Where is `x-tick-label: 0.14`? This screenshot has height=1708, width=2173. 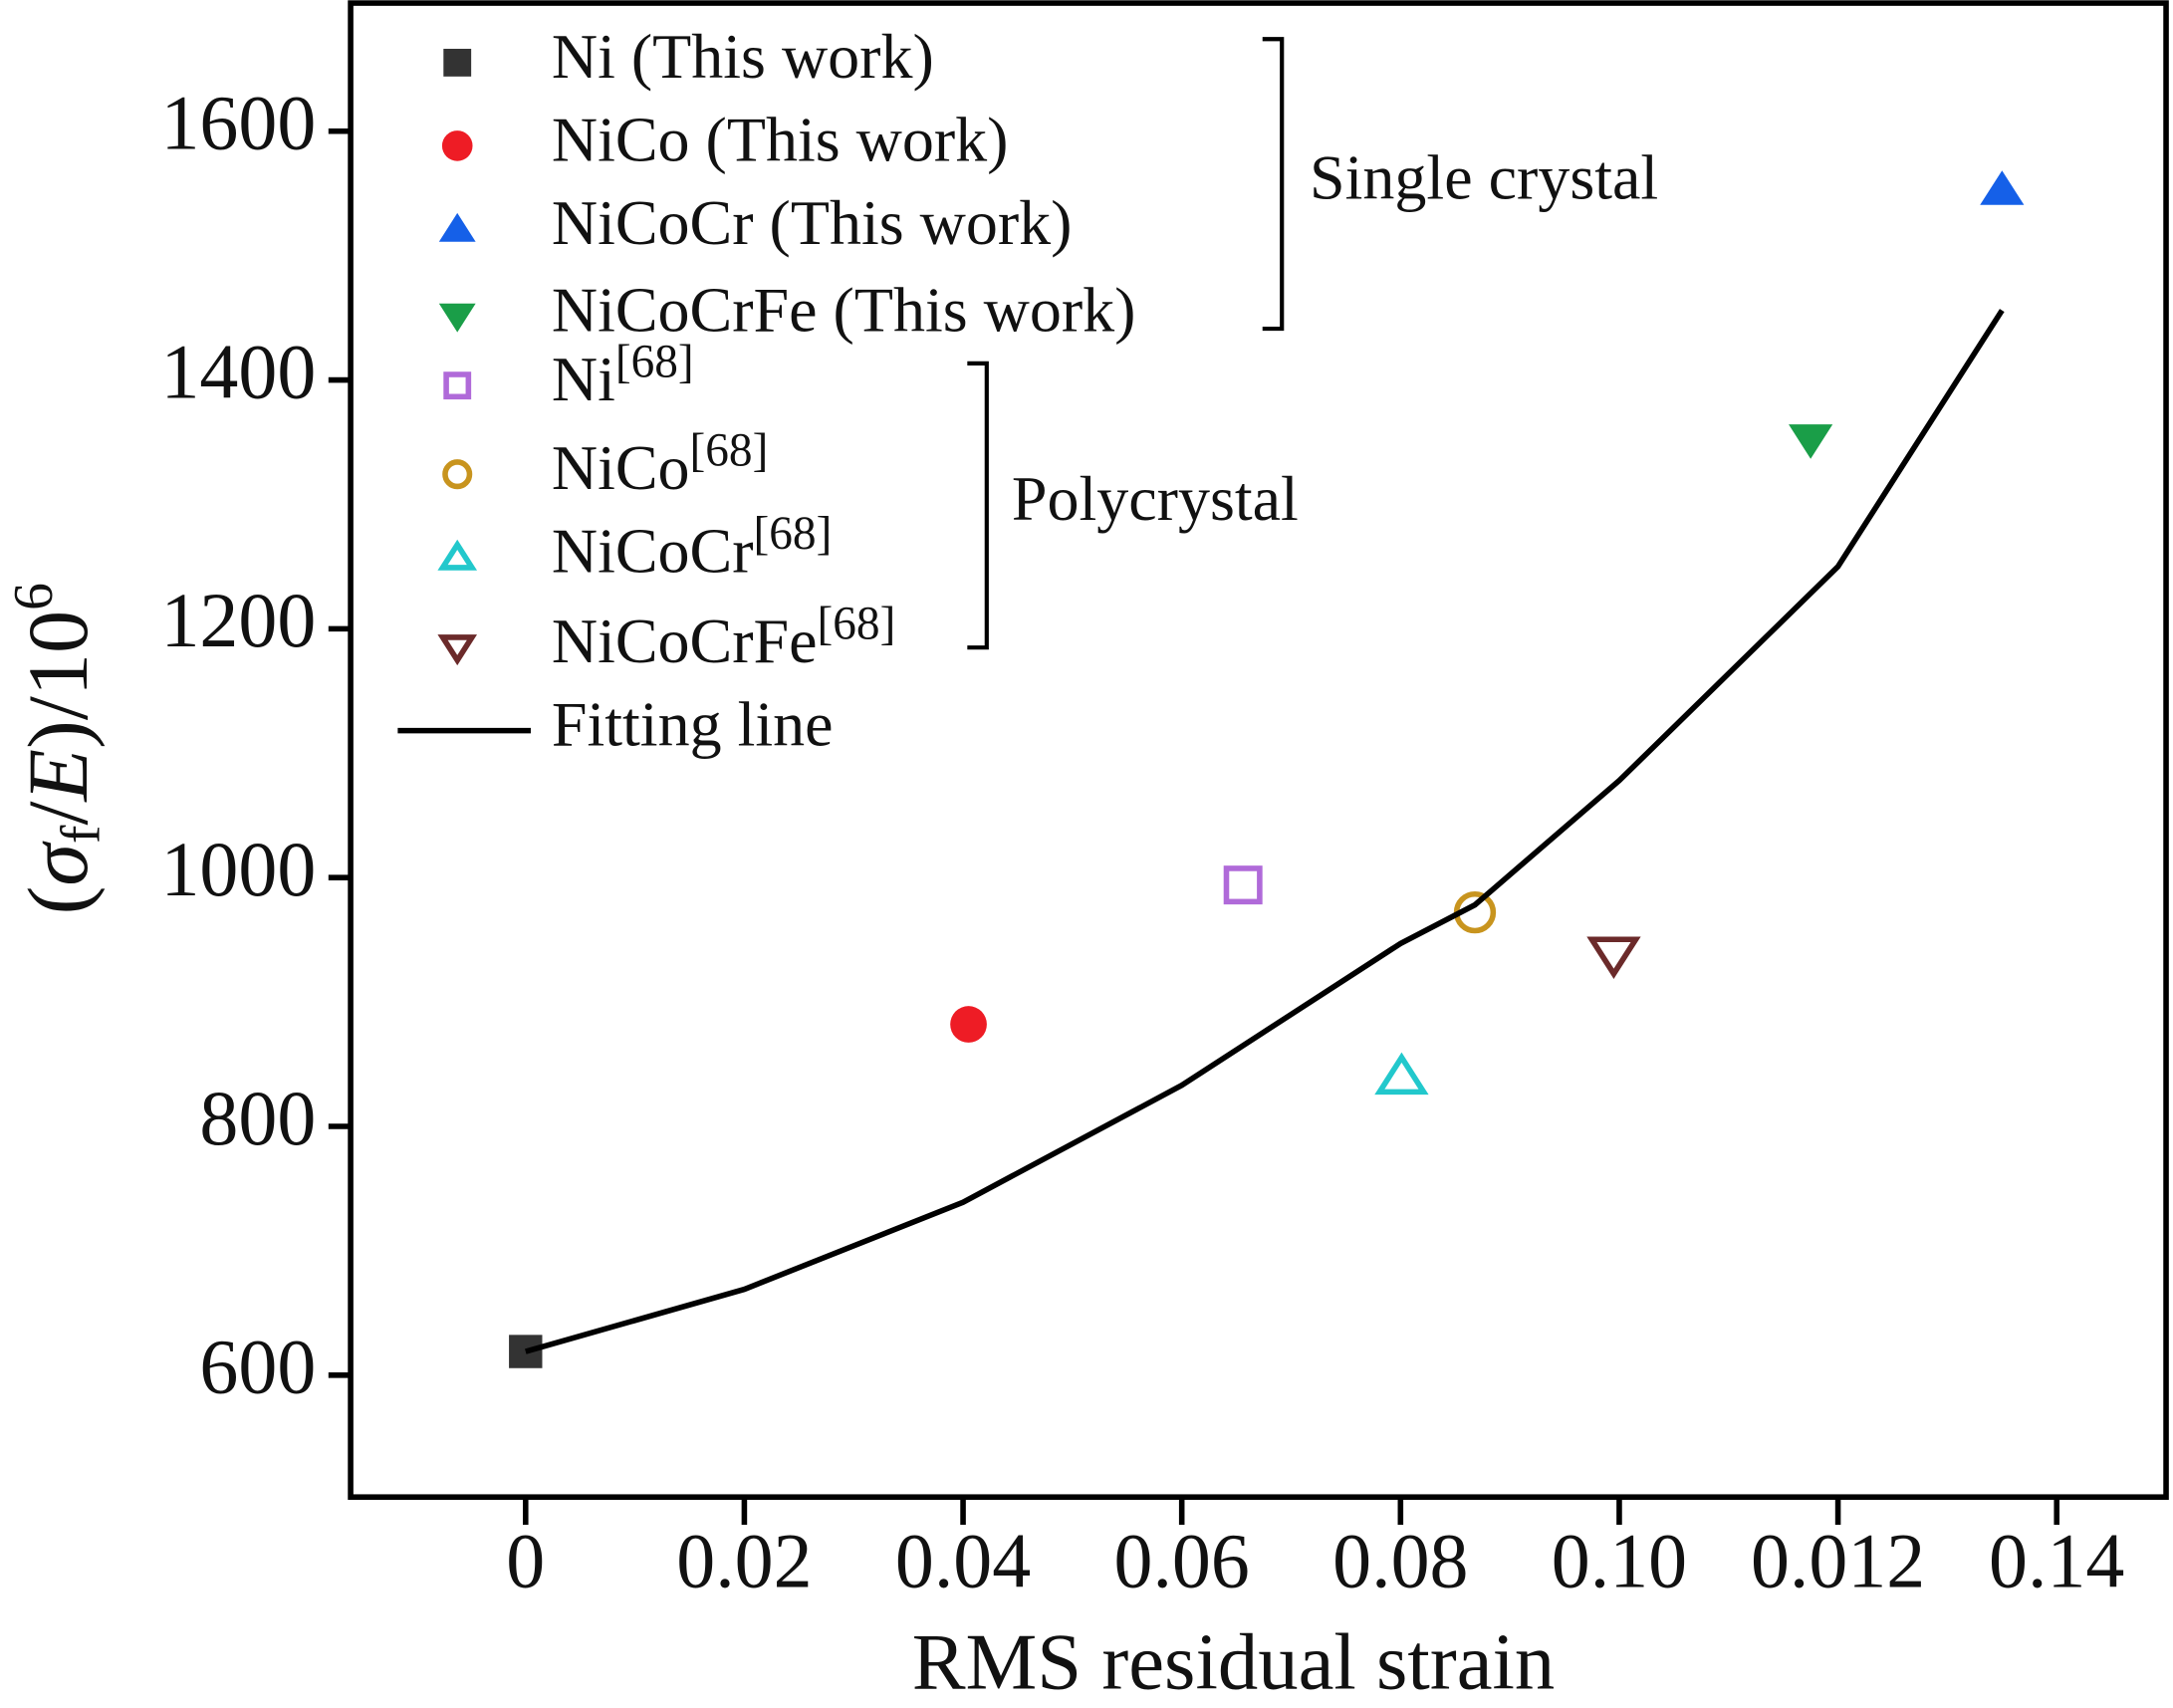 x-tick-label: 0.14 is located at coordinates (2056, 1560).